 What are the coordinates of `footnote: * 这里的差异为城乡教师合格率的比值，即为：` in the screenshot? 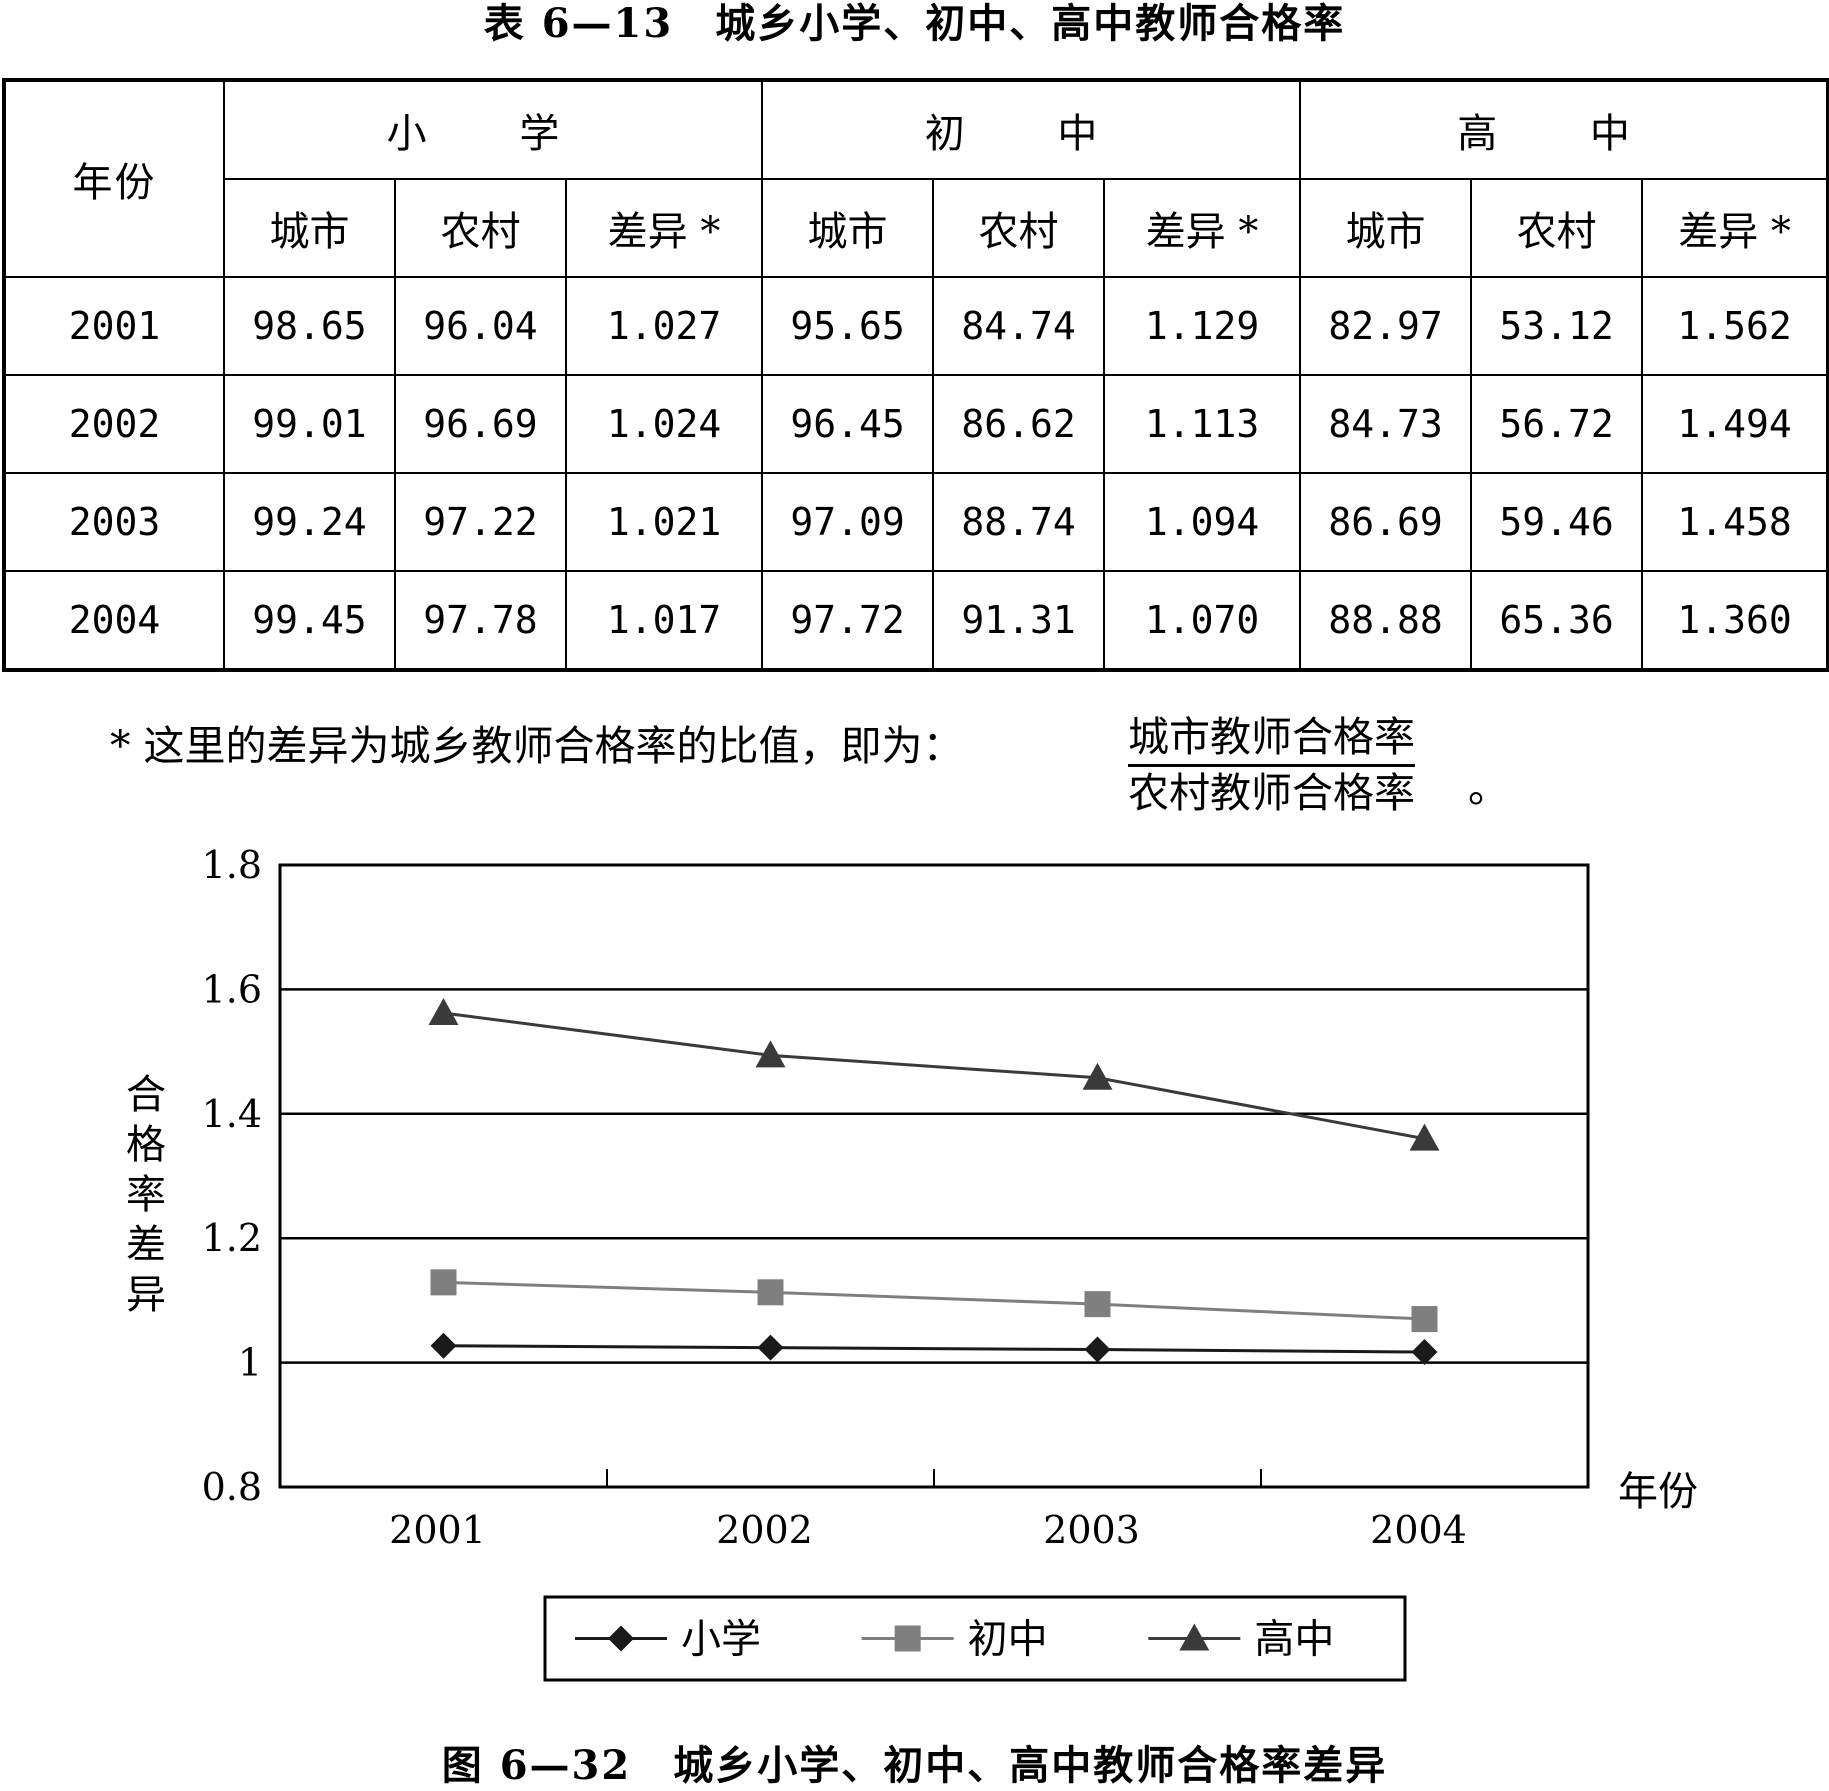 It's located at (537, 746).